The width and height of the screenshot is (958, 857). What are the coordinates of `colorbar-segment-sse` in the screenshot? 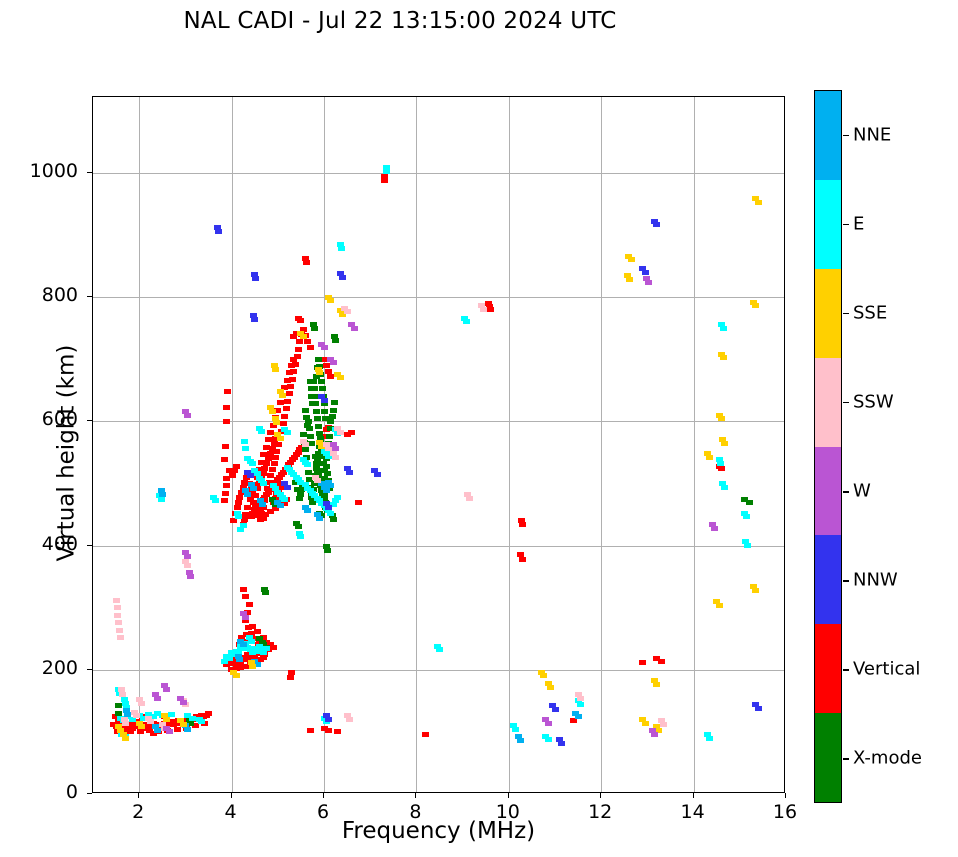 It's located at (828, 313).